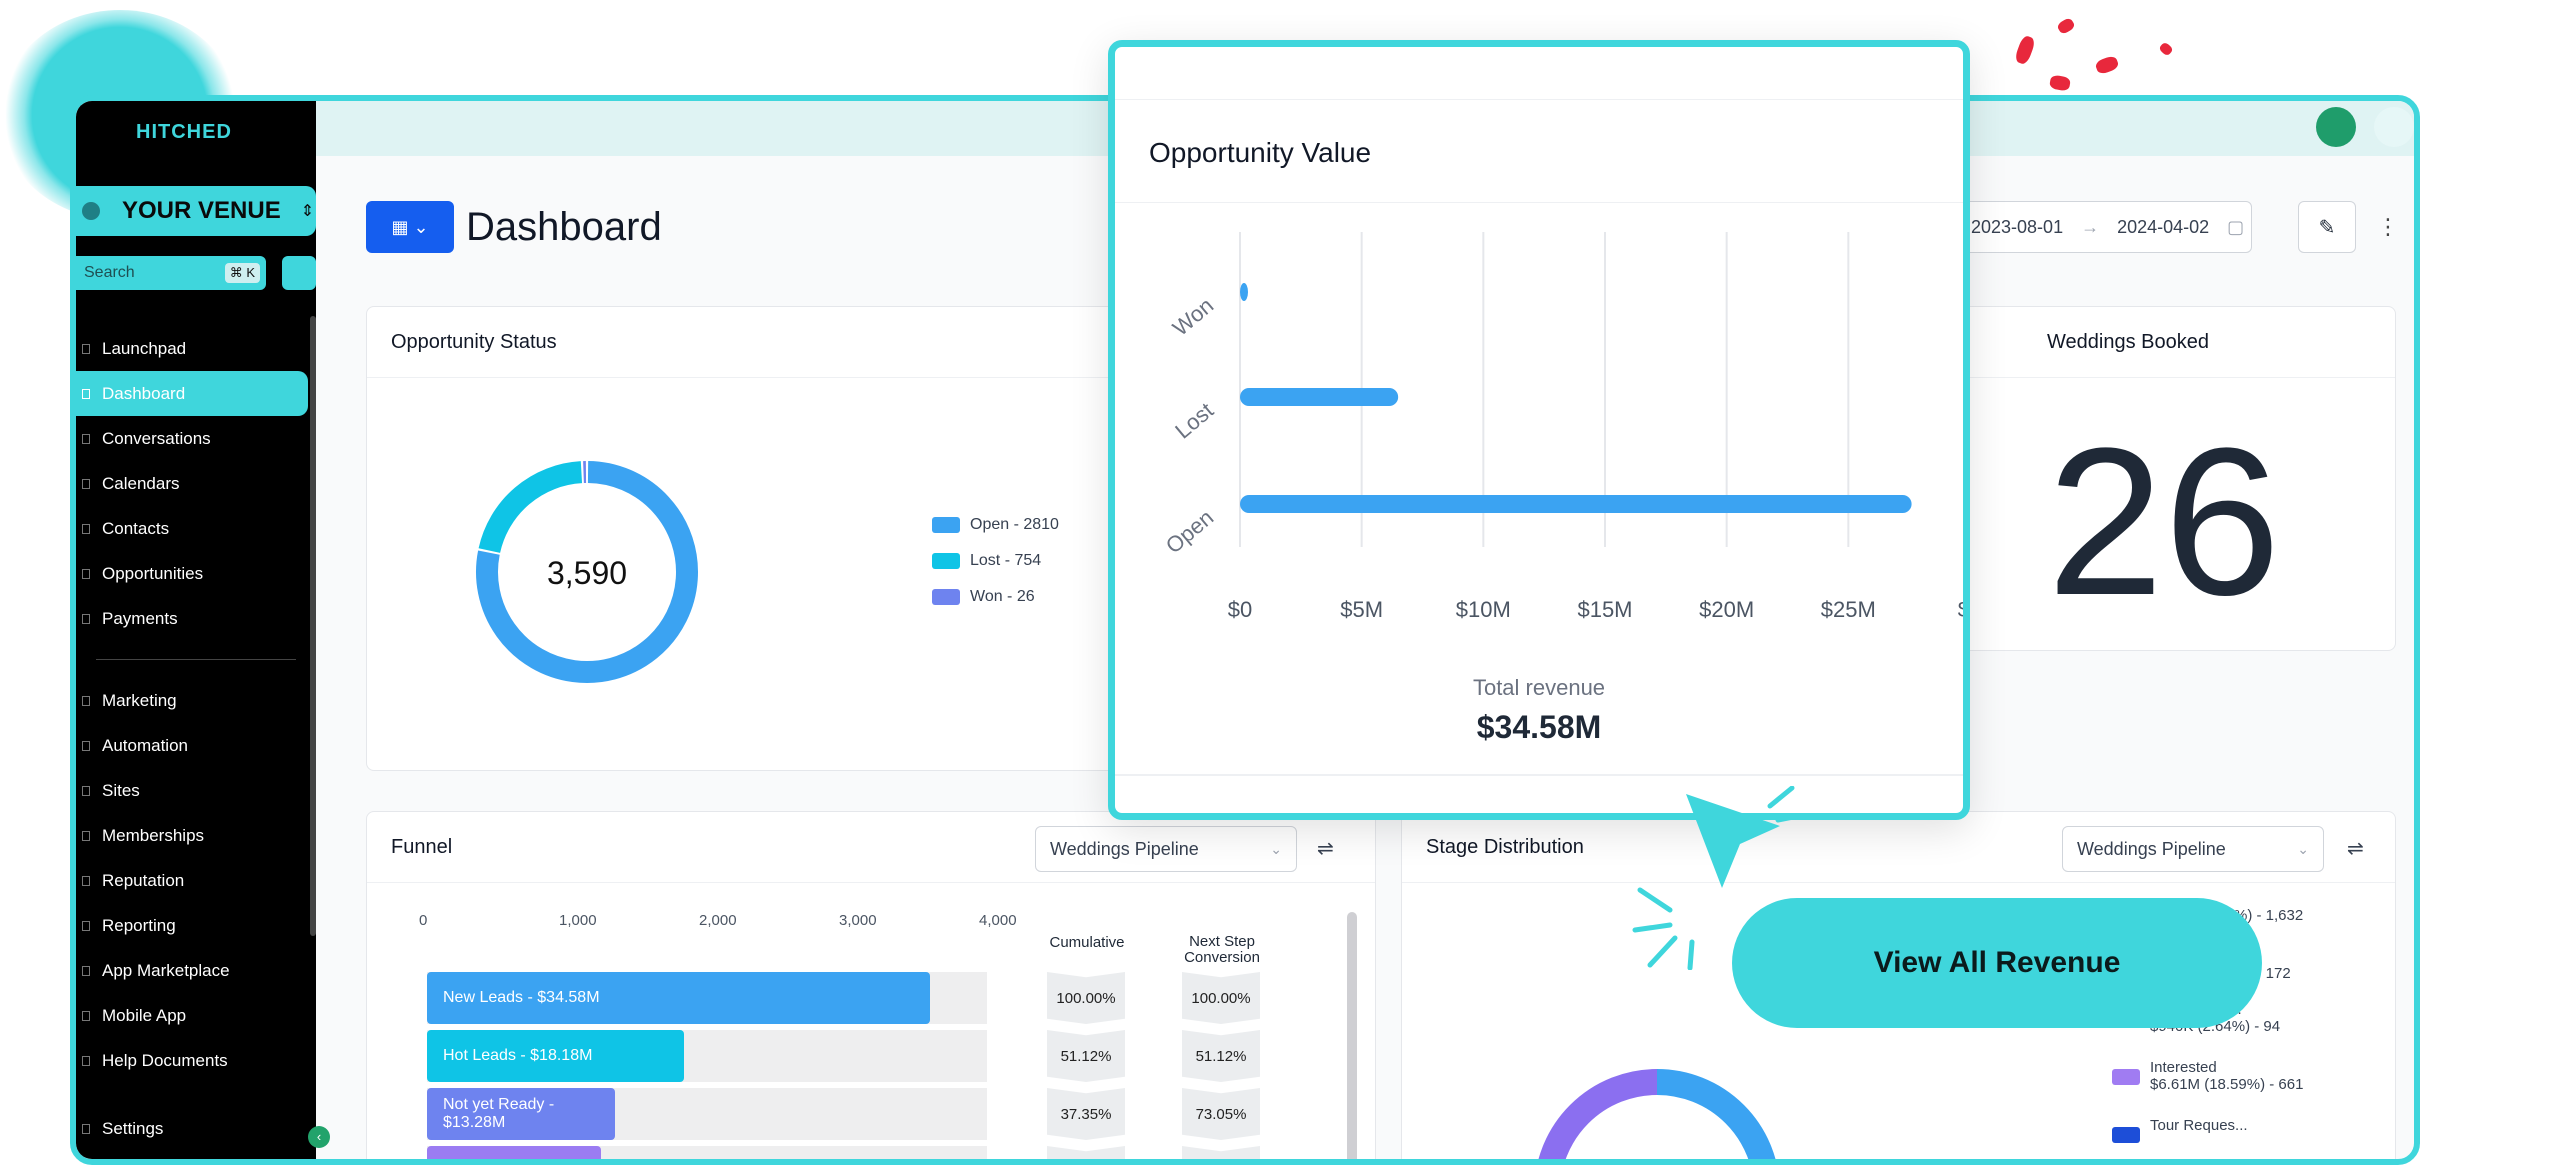 The height and width of the screenshot is (1169, 2560). What do you see at coordinates (564, 226) in the screenshot?
I see `page-title: Dashboard` at bounding box center [564, 226].